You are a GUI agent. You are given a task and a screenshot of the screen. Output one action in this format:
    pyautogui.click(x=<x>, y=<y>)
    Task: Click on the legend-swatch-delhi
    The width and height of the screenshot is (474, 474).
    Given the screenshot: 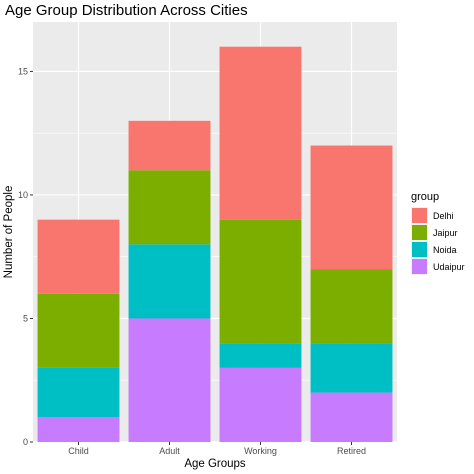 What is the action you would take?
    pyautogui.click(x=419, y=215)
    